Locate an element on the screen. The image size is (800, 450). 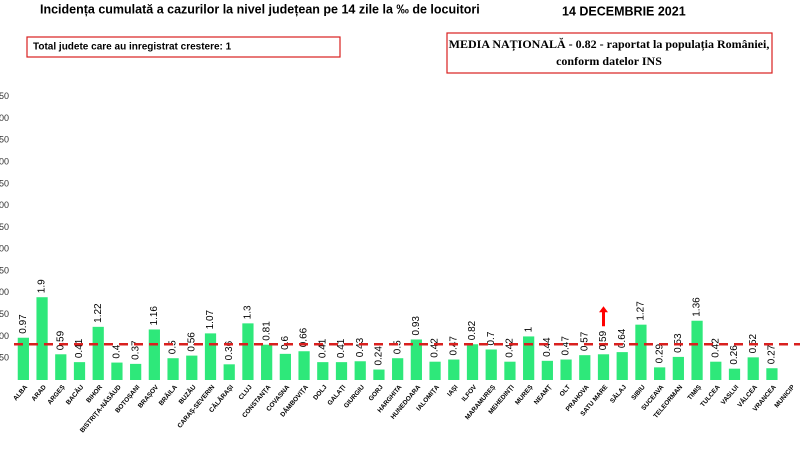
x-tick-label: TIMIȘ is located at coordinates (694, 392).